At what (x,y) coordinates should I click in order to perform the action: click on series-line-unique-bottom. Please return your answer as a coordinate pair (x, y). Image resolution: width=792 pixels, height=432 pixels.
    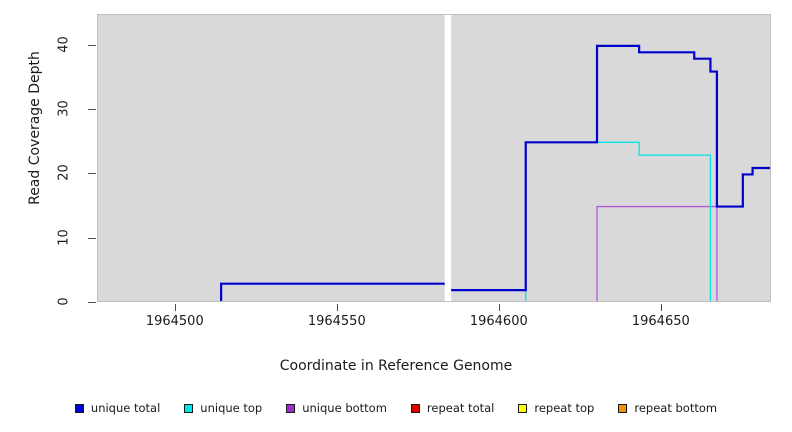
    Looking at the image, I should click on (657, 253).